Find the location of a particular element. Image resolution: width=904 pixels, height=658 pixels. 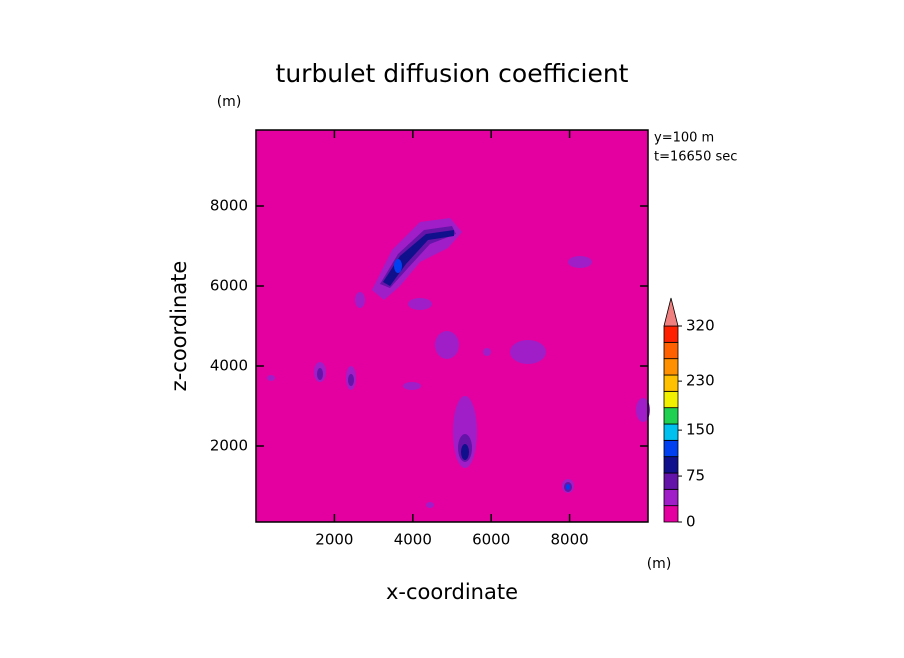

colorbar-tick-label: 320 is located at coordinates (700, 326).